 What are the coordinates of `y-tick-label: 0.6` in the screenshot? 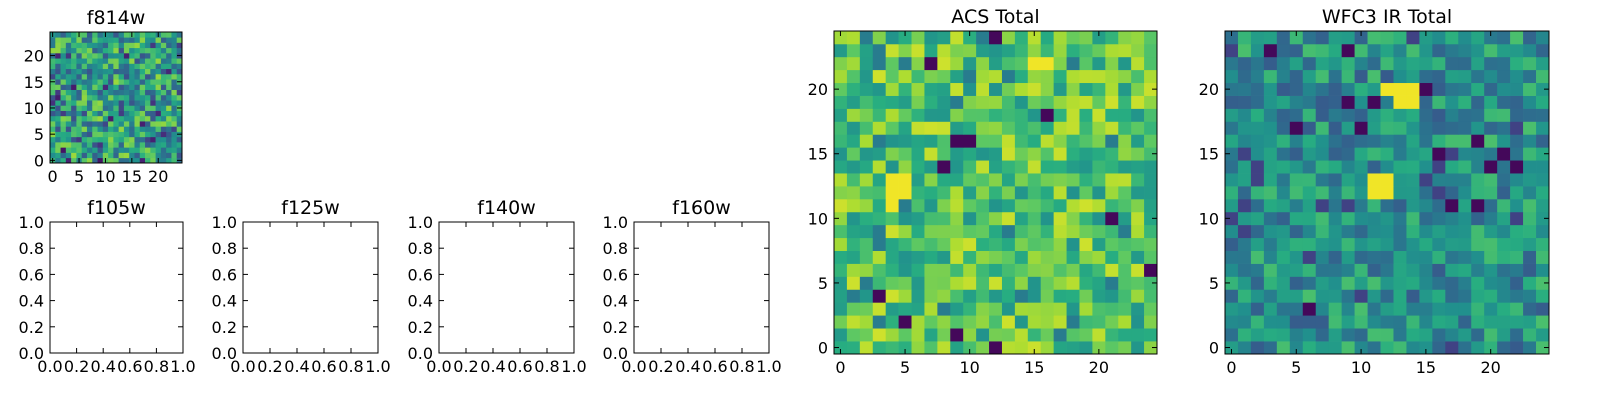 It's located at (224, 274).